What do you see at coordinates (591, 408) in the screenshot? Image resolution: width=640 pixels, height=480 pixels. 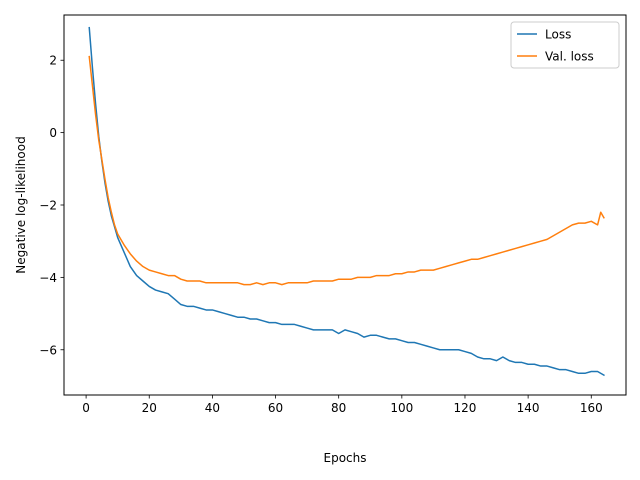 I see `x-tick-label: 160` at bounding box center [591, 408].